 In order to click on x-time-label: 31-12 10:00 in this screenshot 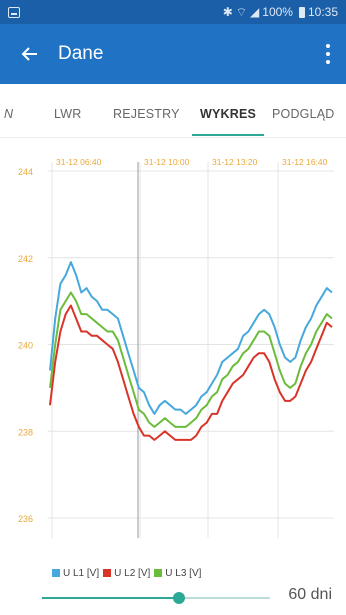, I will do `click(167, 162)`.